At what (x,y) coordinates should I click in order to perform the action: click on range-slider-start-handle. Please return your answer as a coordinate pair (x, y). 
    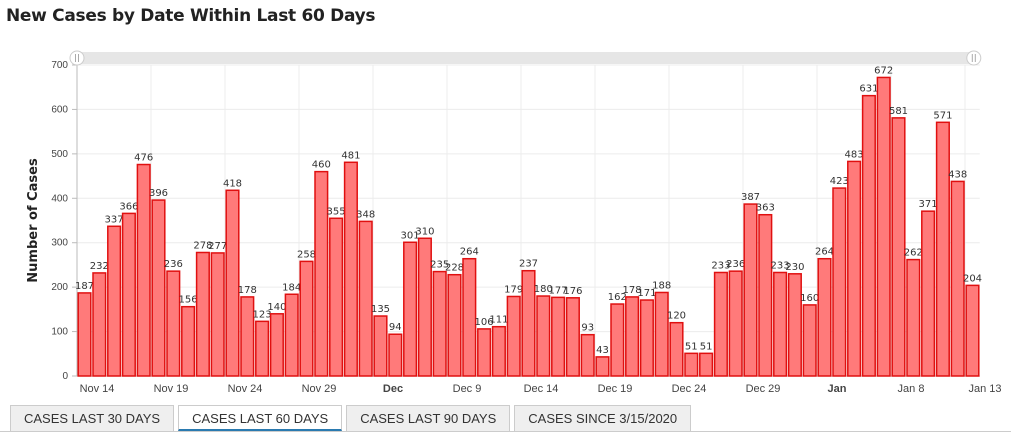
    Looking at the image, I should click on (77, 58).